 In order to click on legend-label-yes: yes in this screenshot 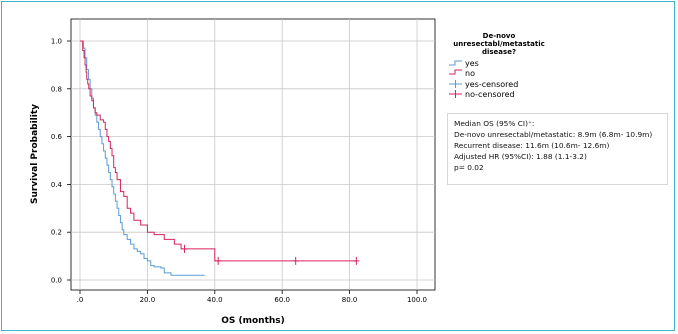, I will do `click(472, 63)`.